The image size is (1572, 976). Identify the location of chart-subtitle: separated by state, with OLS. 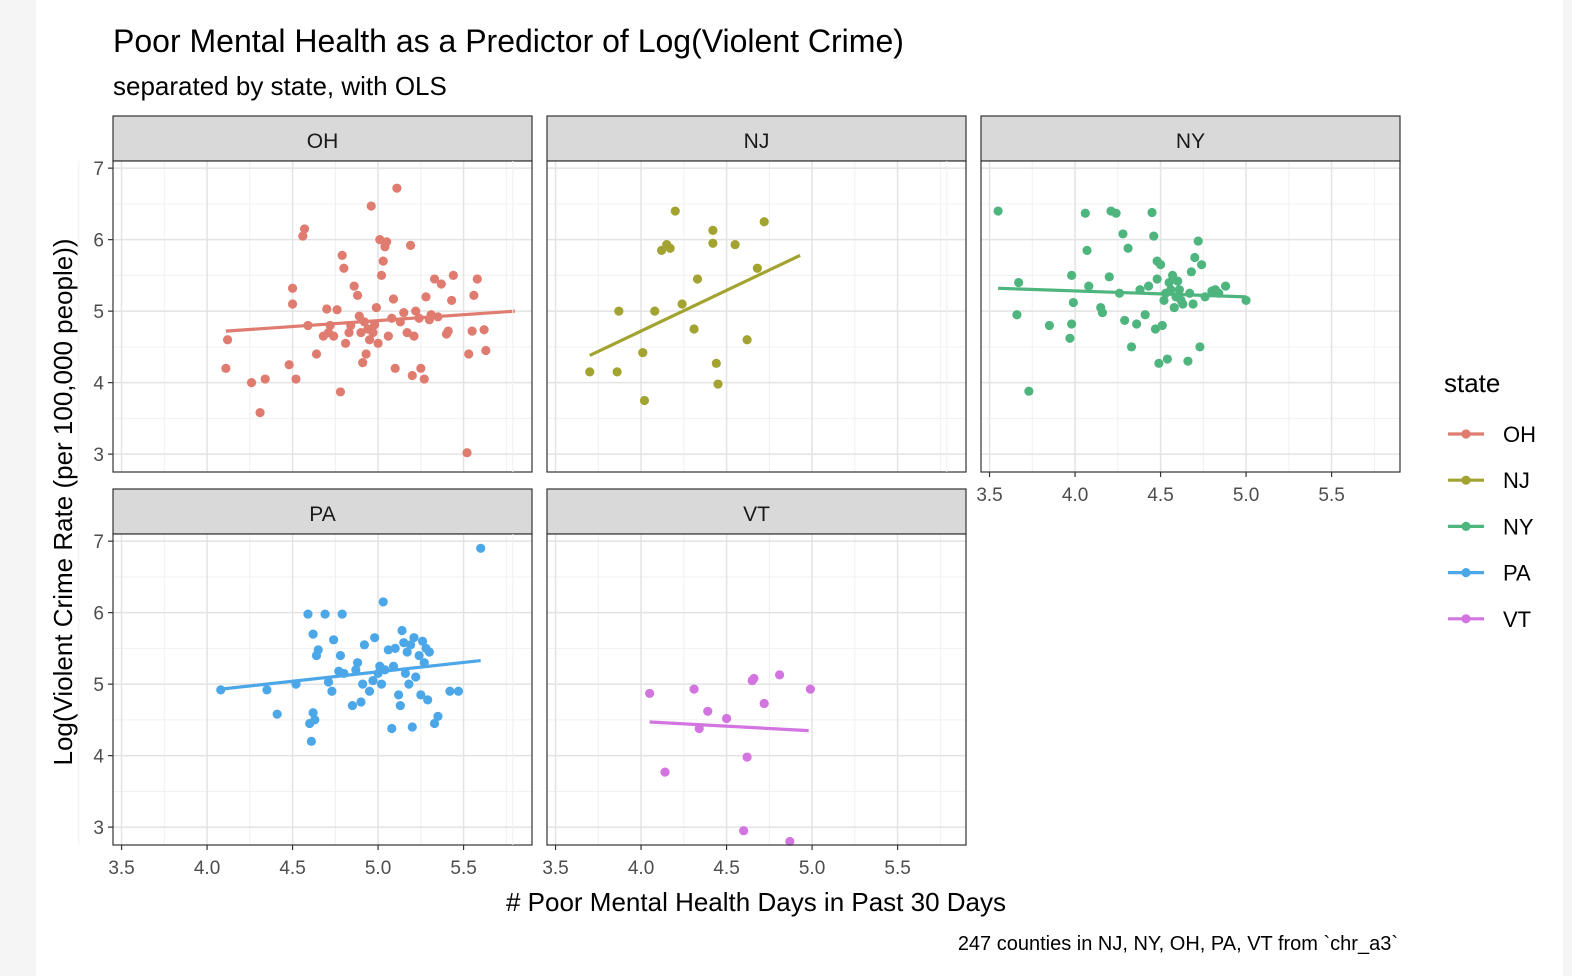
(280, 86).